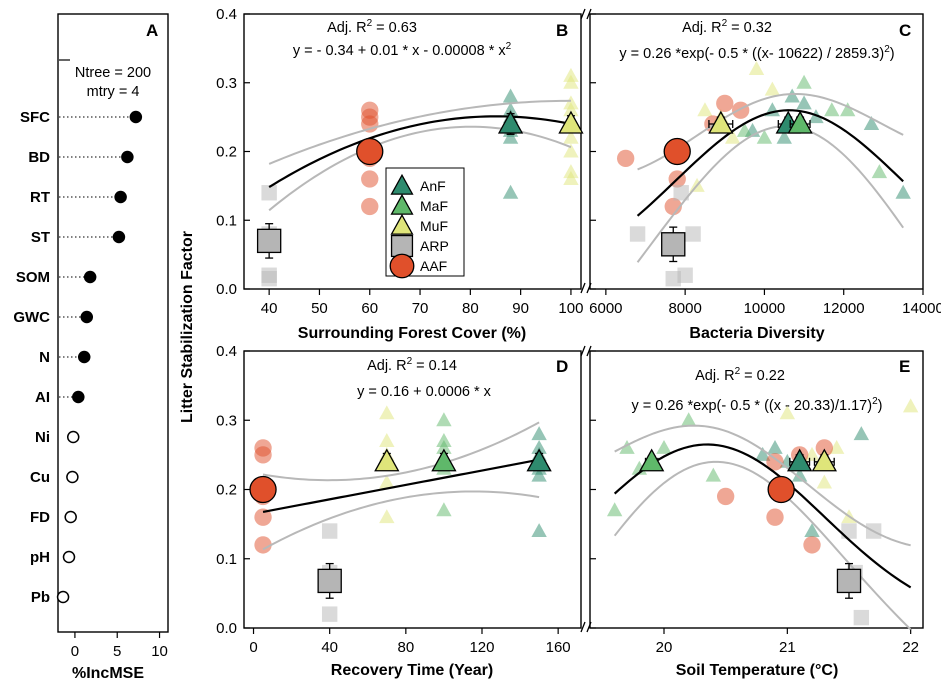  What do you see at coordinates (70, 517) in the screenshot?
I see `importance-point-fd` at bounding box center [70, 517].